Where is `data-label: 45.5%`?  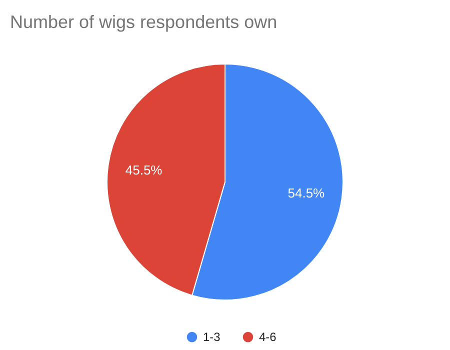
data-label: 45.5% is located at coordinates (144, 170).